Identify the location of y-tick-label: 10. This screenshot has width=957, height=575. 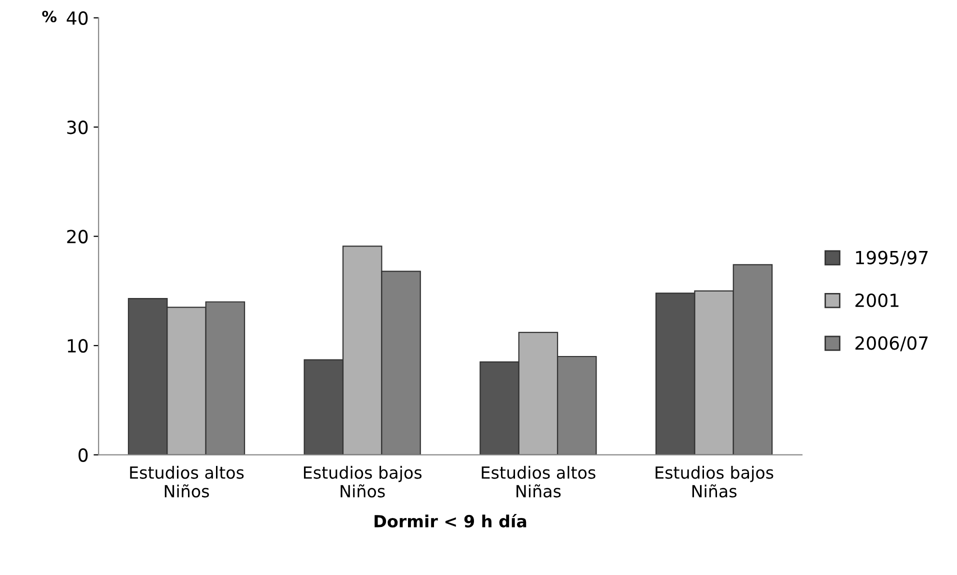
(78, 346).